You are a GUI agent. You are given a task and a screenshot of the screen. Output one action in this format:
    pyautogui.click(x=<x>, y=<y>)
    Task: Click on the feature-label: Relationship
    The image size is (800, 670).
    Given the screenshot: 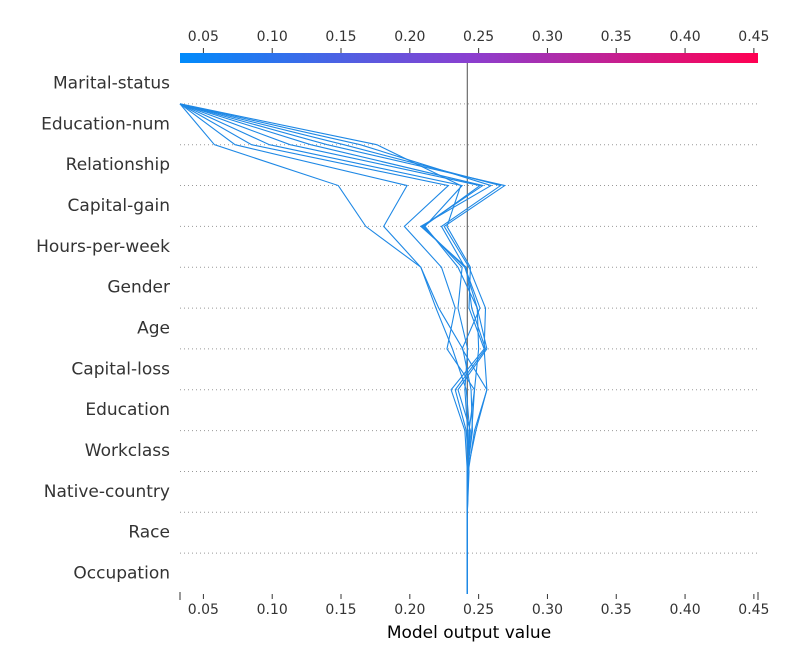 What is the action you would take?
    pyautogui.click(x=118, y=165)
    